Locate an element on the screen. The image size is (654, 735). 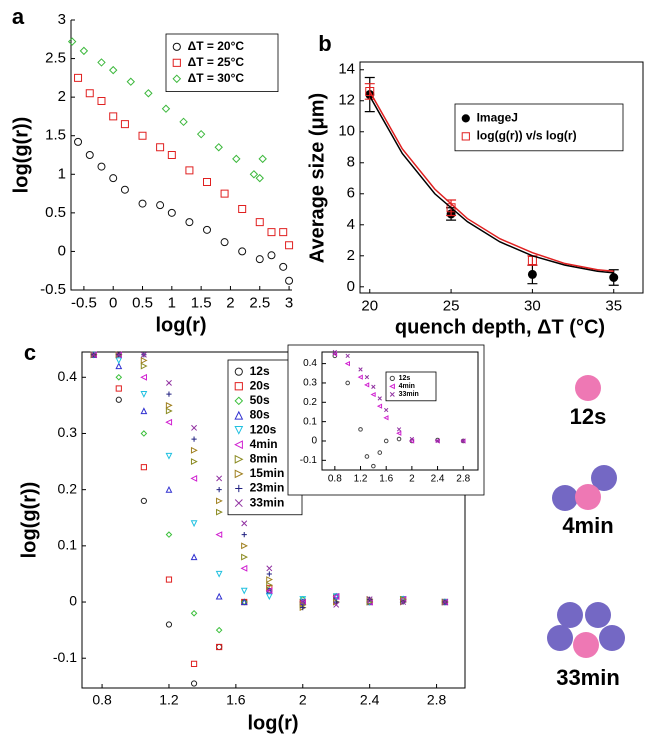
legend-label: 80s is located at coordinates (260, 415).